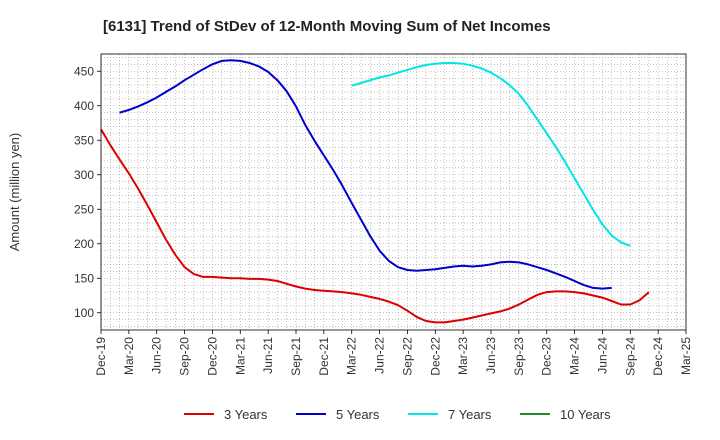  What do you see at coordinates (240, 356) in the screenshot?
I see `x-tick-label: Mar-21` at bounding box center [240, 356].